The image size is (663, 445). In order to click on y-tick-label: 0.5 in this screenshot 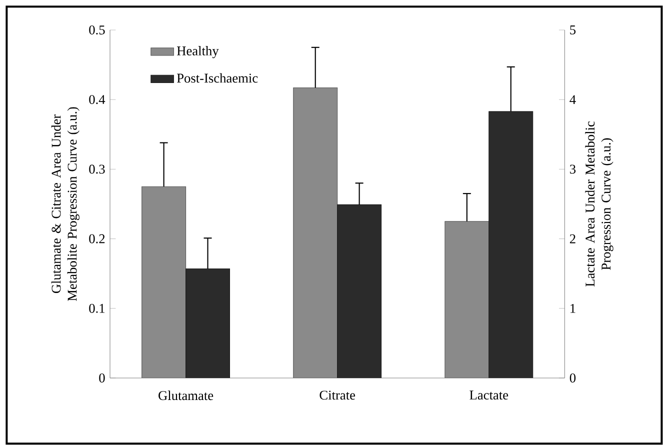, I will do `click(97, 30)`.